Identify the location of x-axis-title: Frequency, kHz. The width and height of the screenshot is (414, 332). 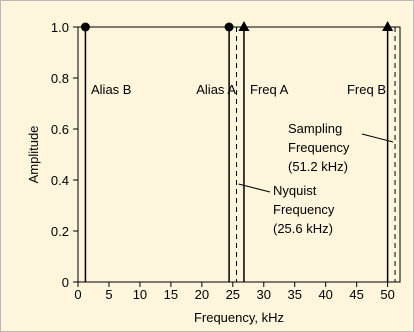
(239, 317).